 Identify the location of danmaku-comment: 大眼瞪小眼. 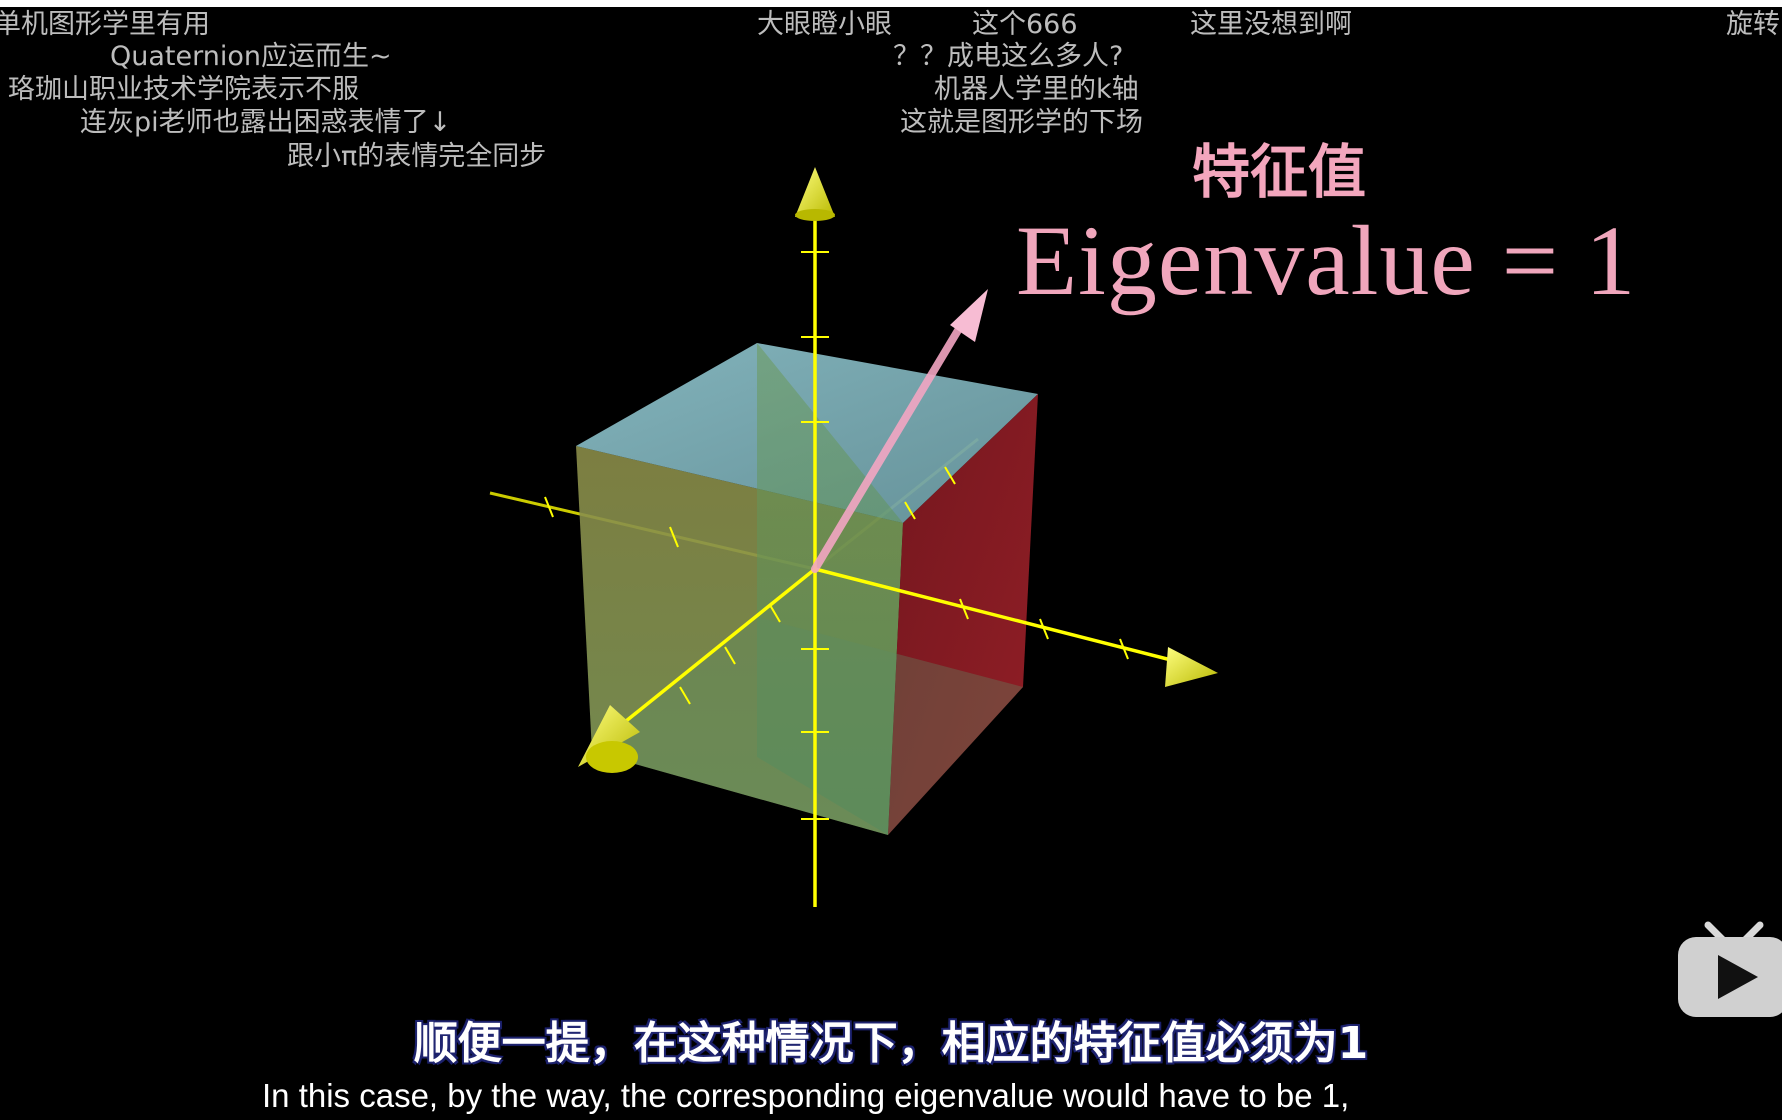
(824, 24).